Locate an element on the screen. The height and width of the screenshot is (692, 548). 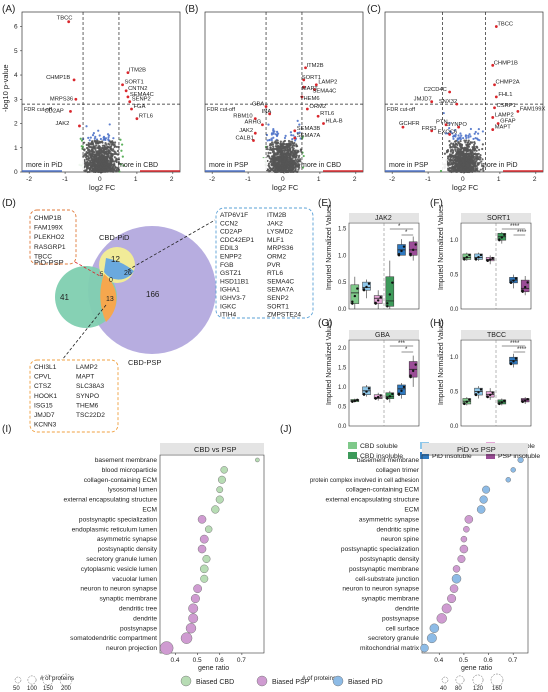
gene-name: IGHV3-7 is located at coordinates (233, 298).